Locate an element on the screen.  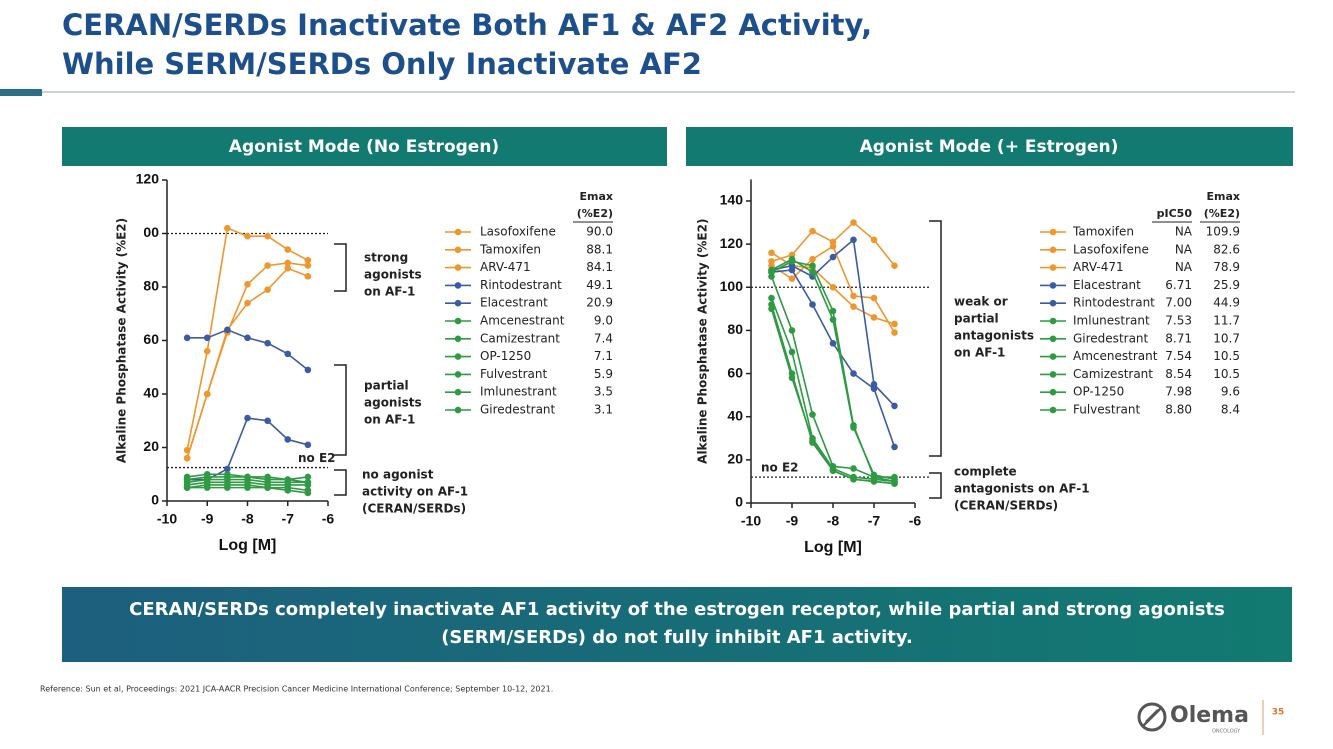
title-accent is located at coordinates (21, 92).